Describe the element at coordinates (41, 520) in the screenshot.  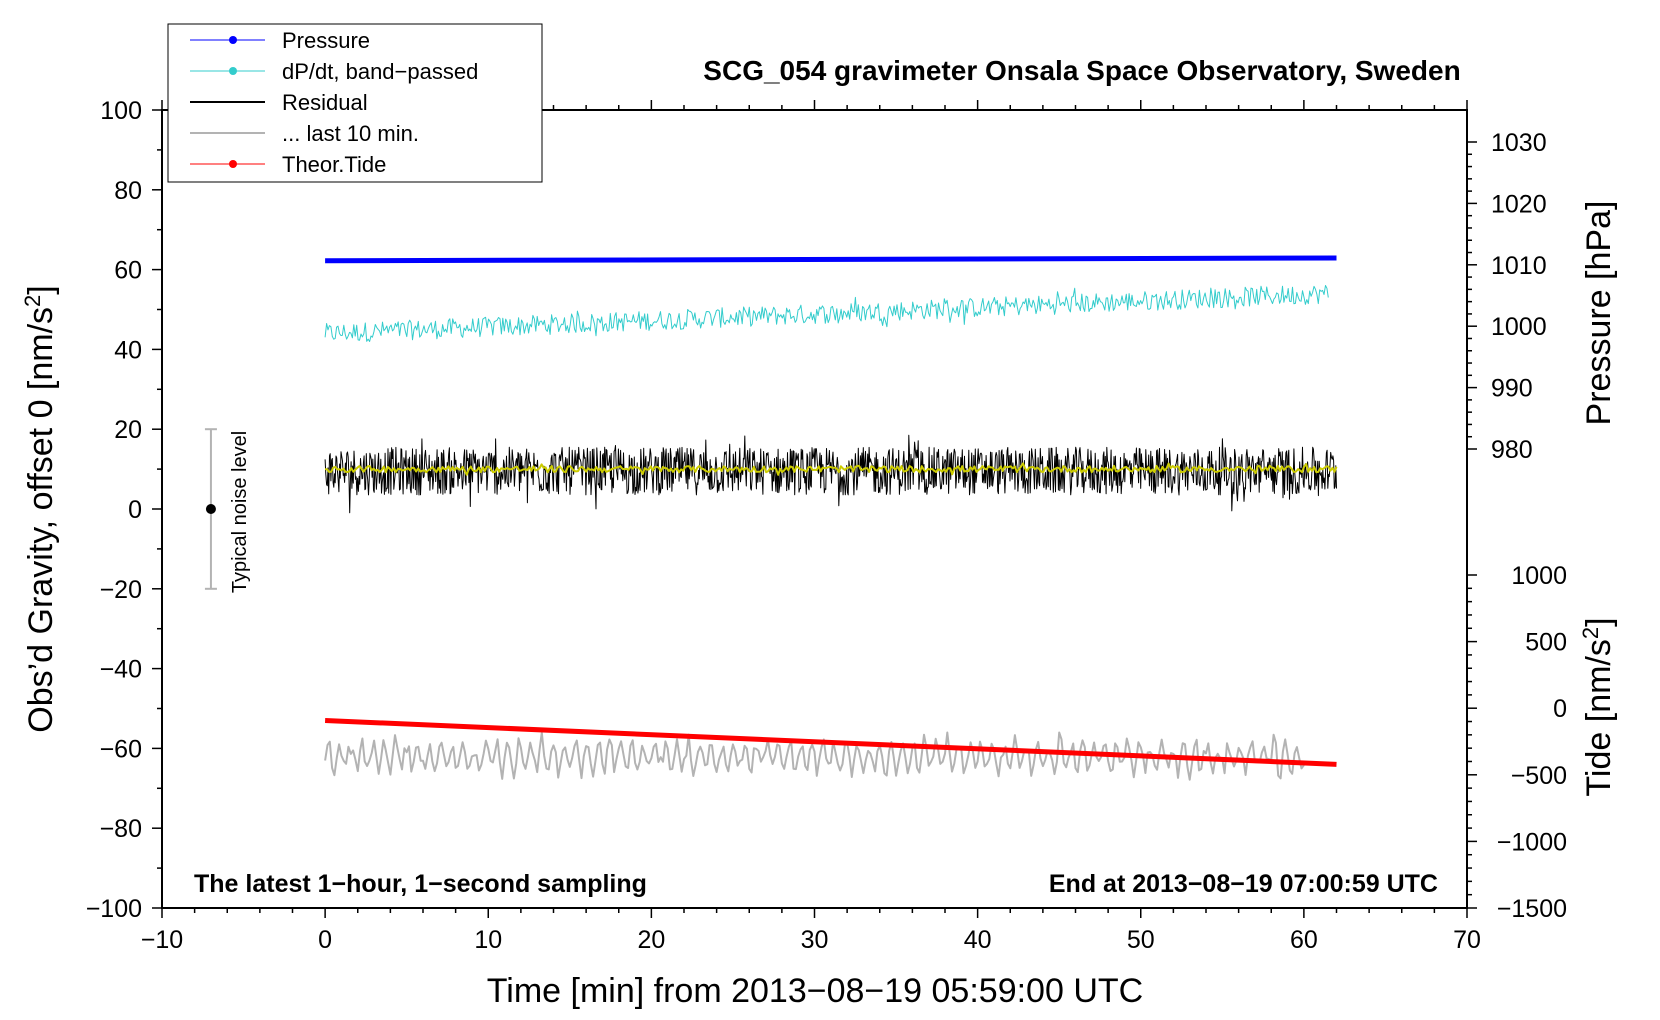
I see `y-axis-label-main: Obs’d Gravity, offset 0 [nm/s` at that location.